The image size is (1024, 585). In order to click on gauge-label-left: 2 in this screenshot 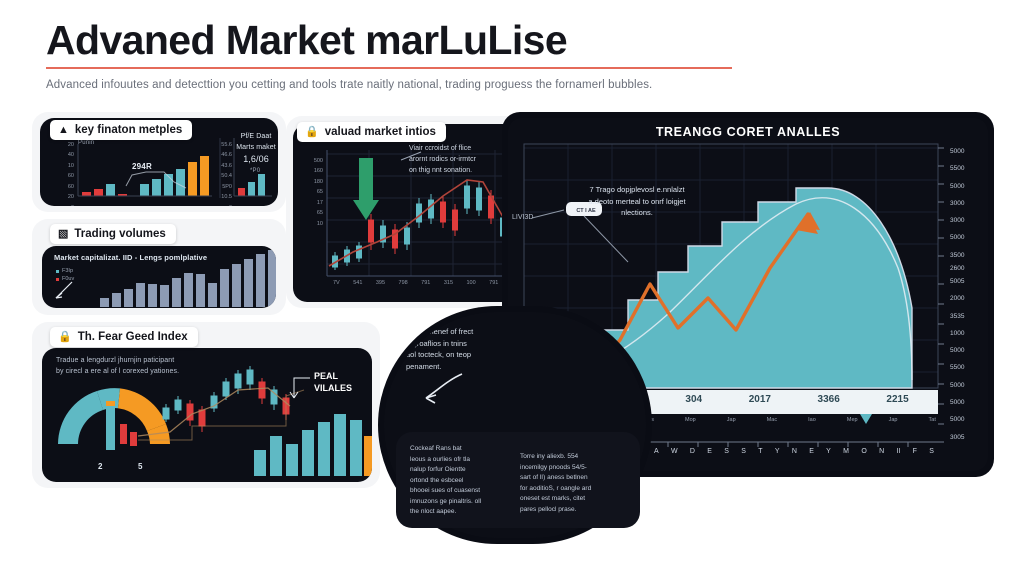, I will do `click(100, 466)`.